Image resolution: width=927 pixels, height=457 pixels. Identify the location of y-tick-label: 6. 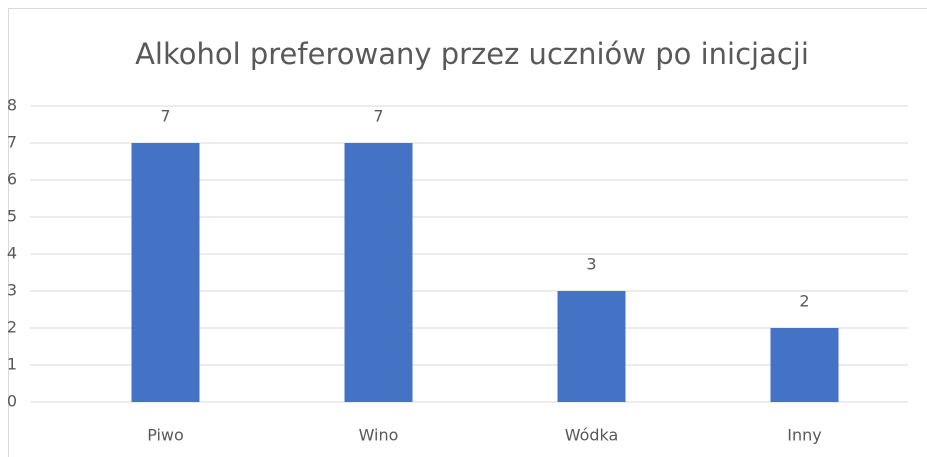
(12, 179).